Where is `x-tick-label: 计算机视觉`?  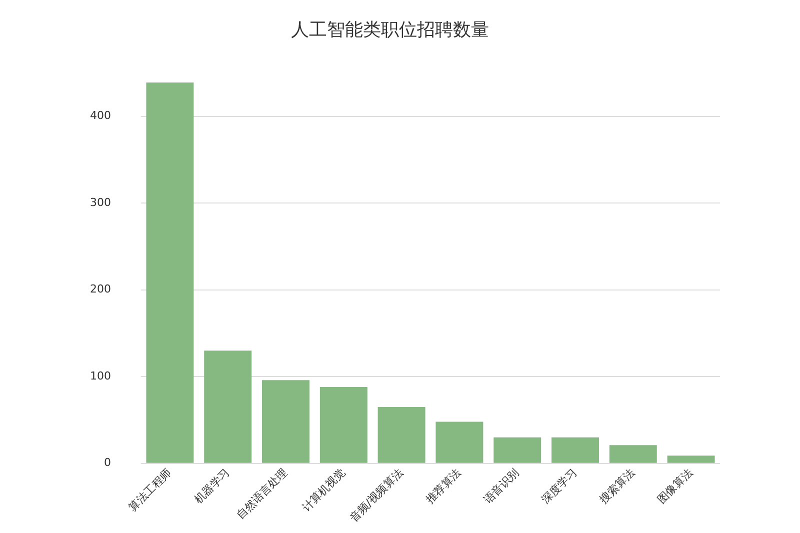 x-tick-label: 计算机视觉 is located at coordinates (324, 490).